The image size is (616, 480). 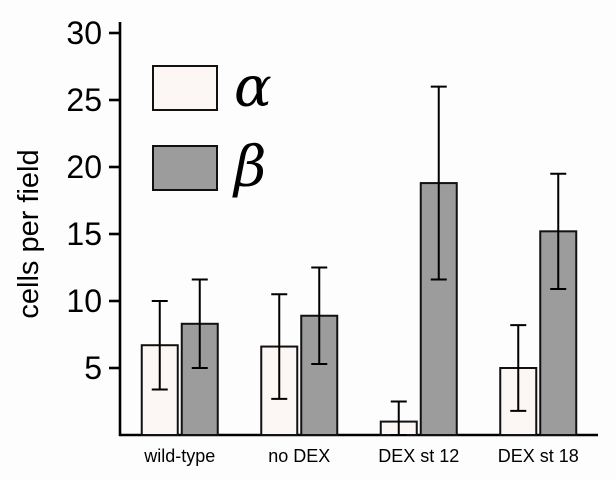 What do you see at coordinates (84, 100) in the screenshot?
I see `y-tick-label: 25` at bounding box center [84, 100].